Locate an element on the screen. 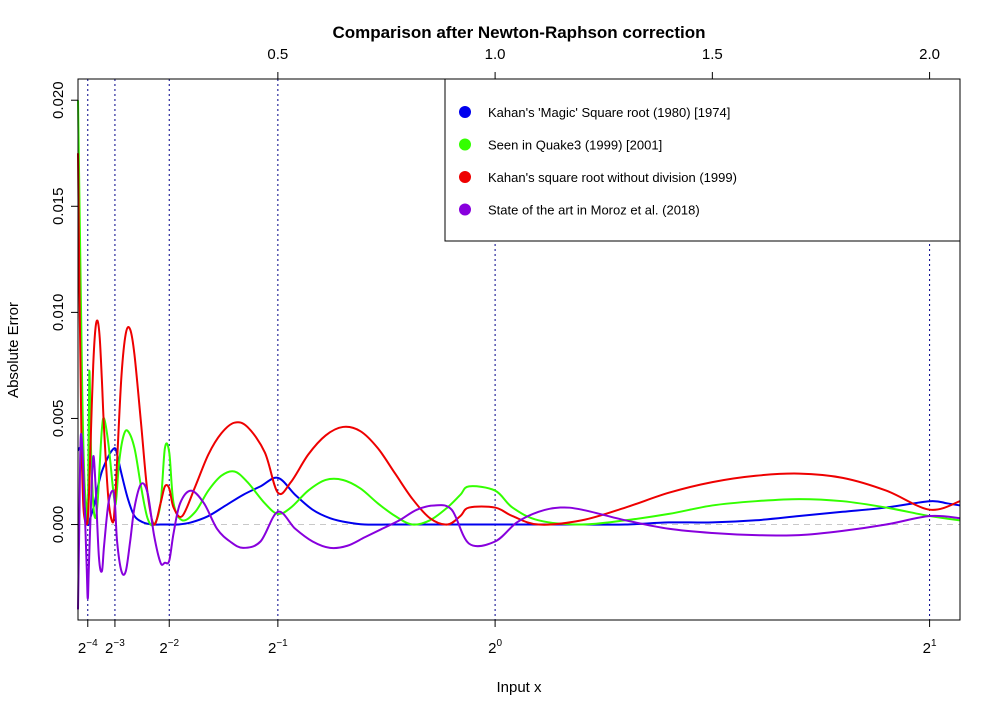 Image resolution: width=1000 pixels, height=715 pixels. y-tick-label-0: 0.000 is located at coordinates (58, 525).